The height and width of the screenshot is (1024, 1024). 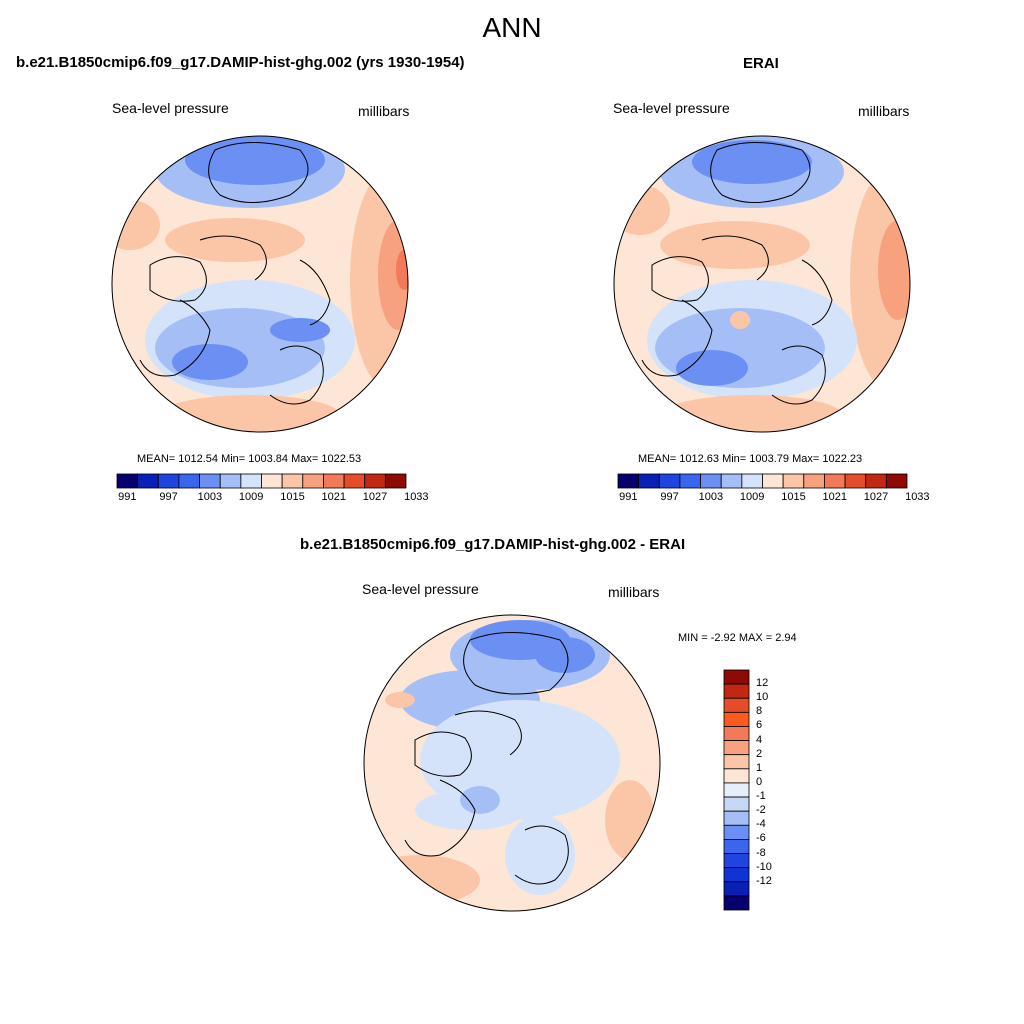 What do you see at coordinates (759, 753) in the screenshot?
I see `colorbar-diff-tick-label: 2` at bounding box center [759, 753].